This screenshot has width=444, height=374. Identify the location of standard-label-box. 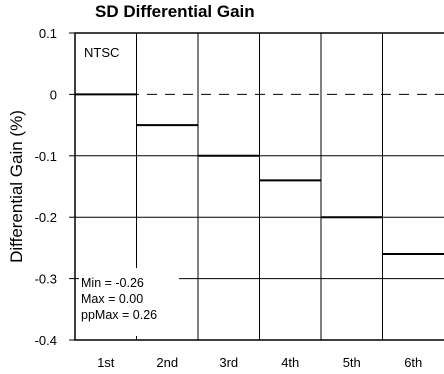
(104, 51).